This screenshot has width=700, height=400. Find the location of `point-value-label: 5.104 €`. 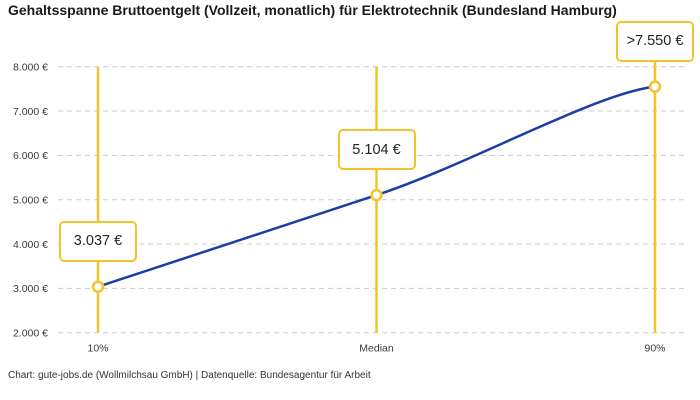

point-value-label: 5.104 € is located at coordinates (376, 150).